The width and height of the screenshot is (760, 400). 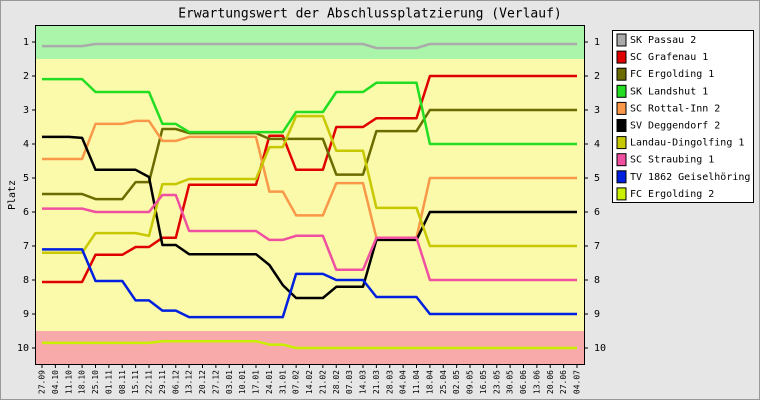 What do you see at coordinates (597, 42) in the screenshot?
I see `y2-tick-label: 1` at bounding box center [597, 42].